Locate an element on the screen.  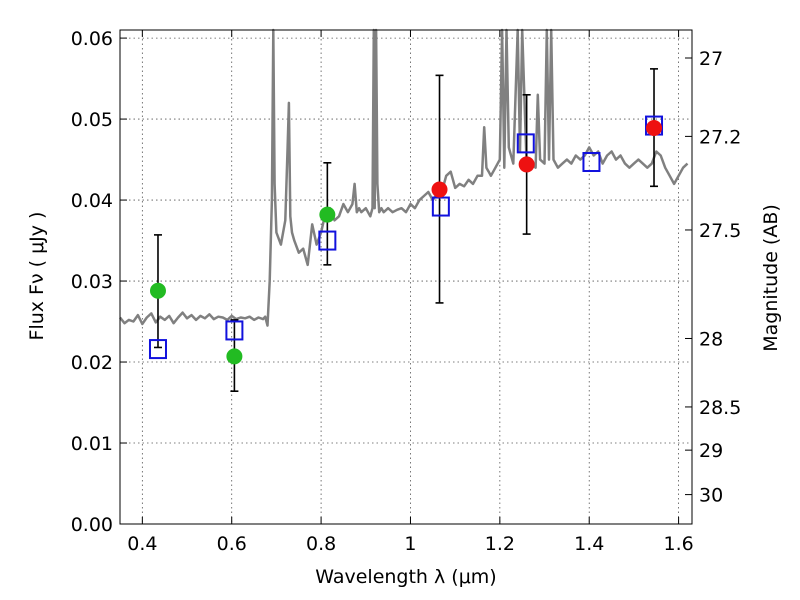
right-tick-label: 29 is located at coordinates (711, 451).